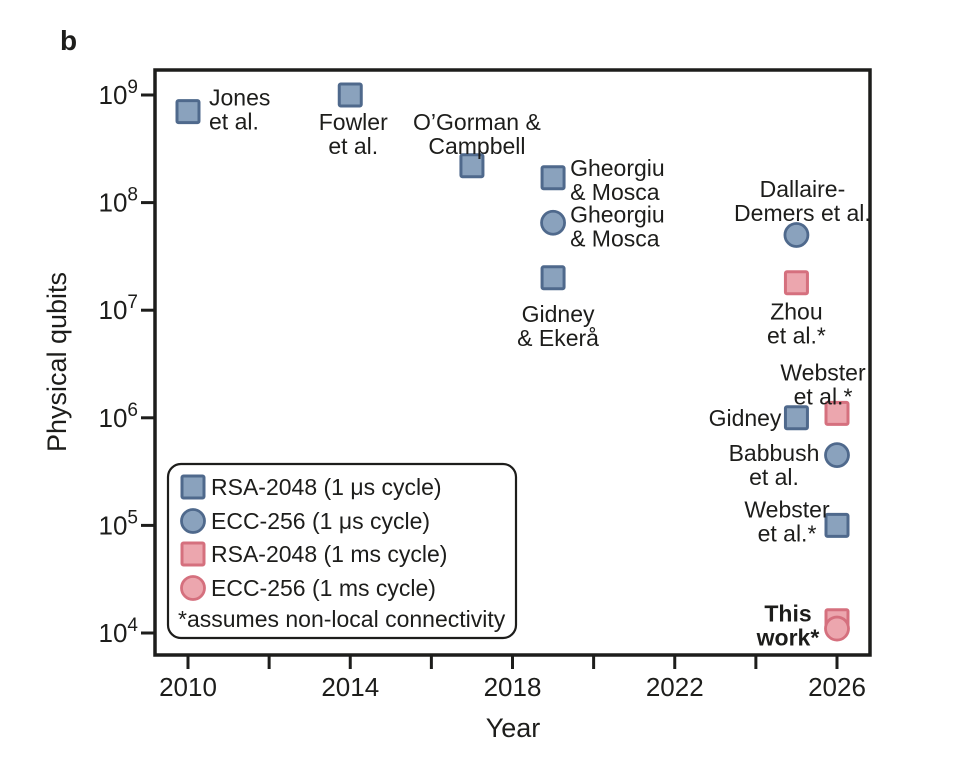 The width and height of the screenshot is (960, 778). Describe the element at coordinates (188, 112) in the screenshot. I see `point-jones-et-al` at that location.